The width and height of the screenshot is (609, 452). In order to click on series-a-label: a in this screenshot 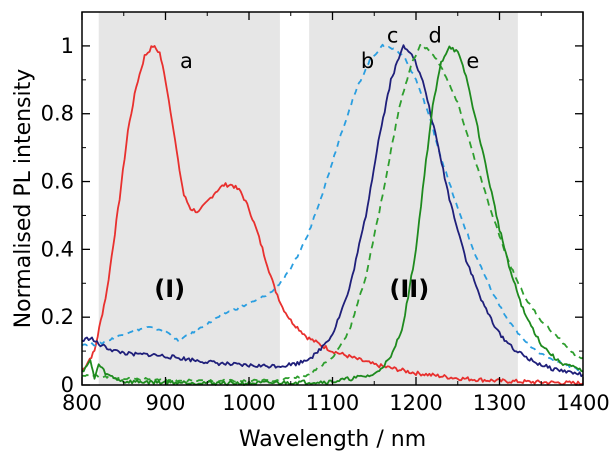, I will do `click(186, 61)`.